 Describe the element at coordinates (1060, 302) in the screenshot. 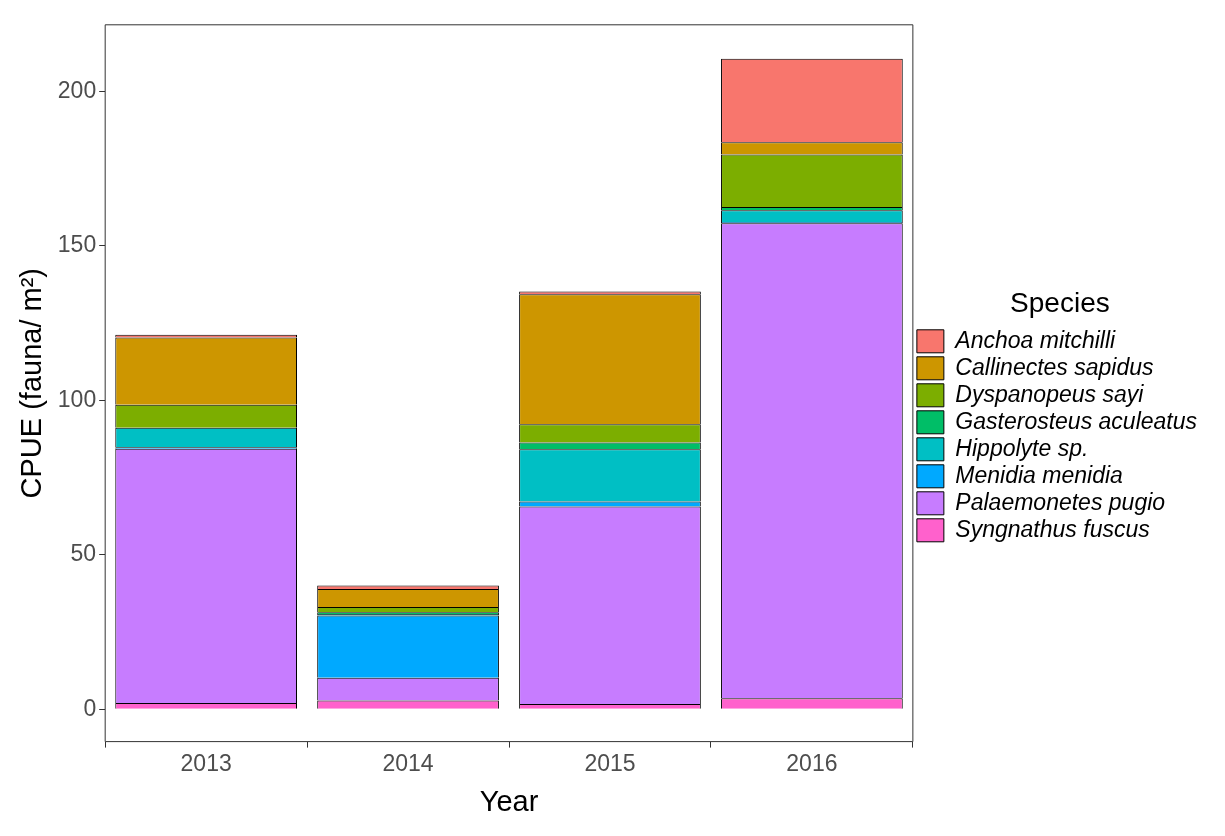

I see `legend-title: Species` at that location.